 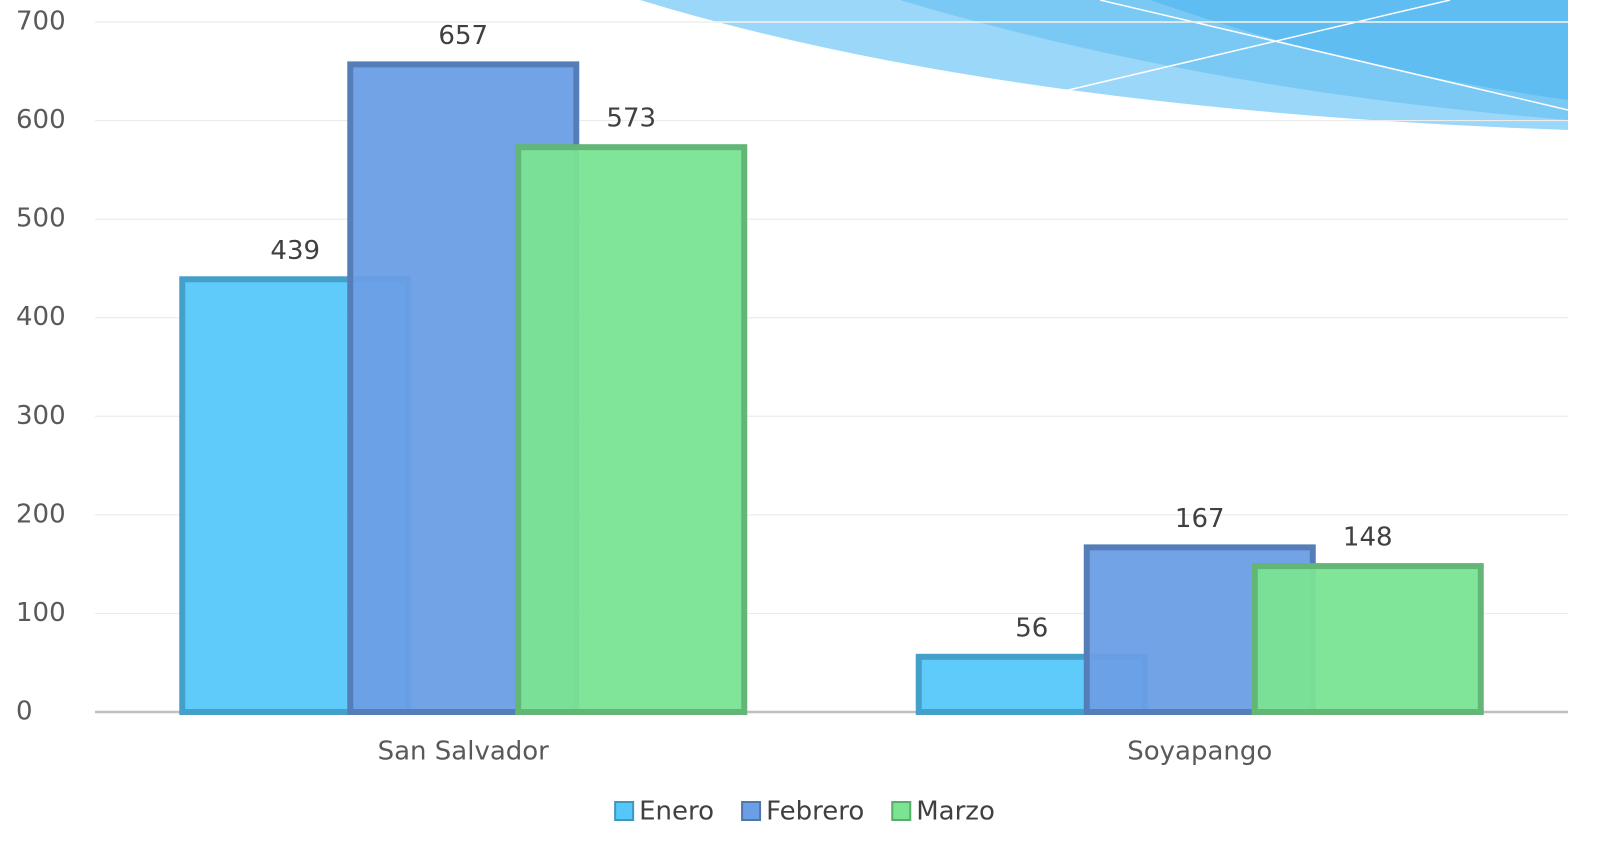 I want to click on legend-label: Marzo, so click(x=955, y=812).